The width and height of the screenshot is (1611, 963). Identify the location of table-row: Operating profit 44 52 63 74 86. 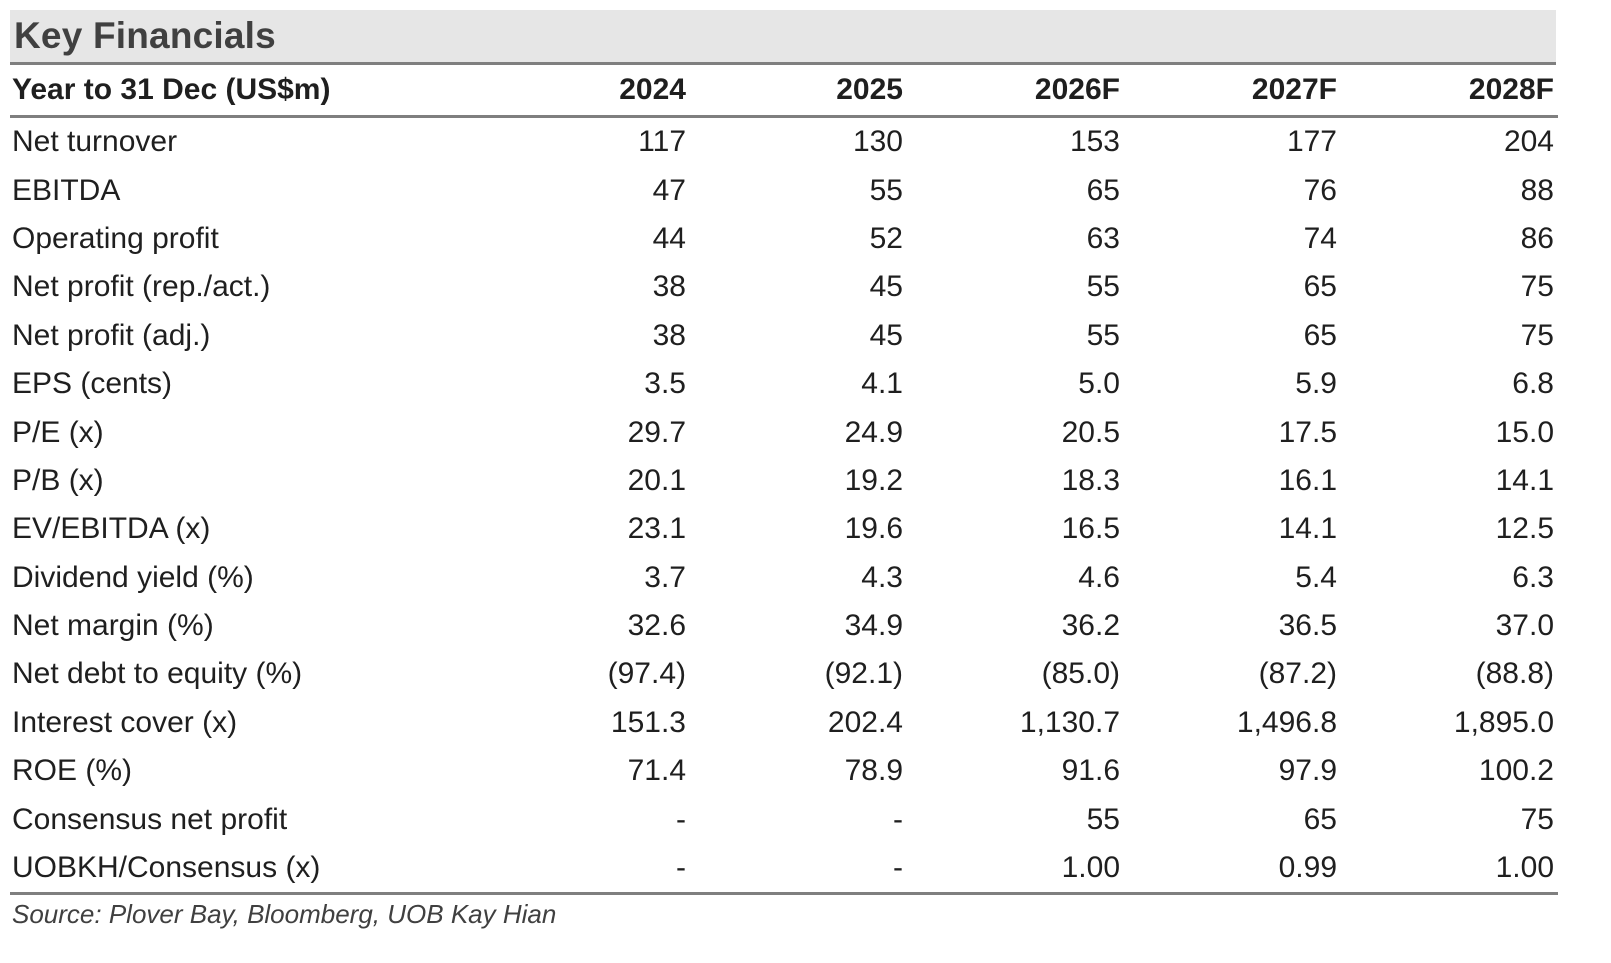
(784, 239).